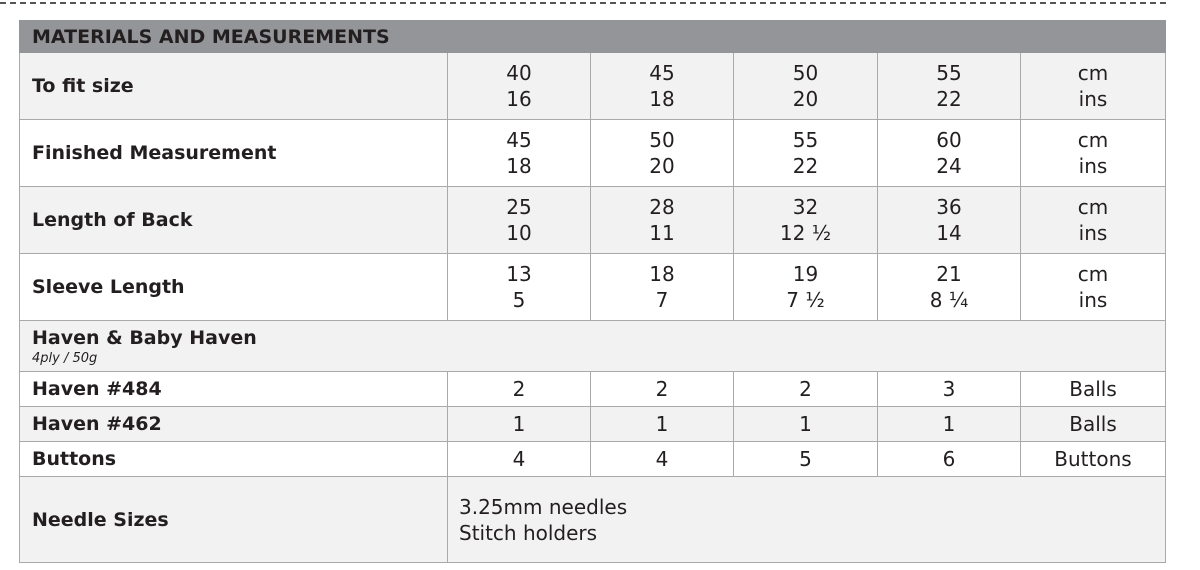 The image size is (1200, 570). What do you see at coordinates (805, 287) in the screenshot?
I see `size-cell: 19 7 ½` at bounding box center [805, 287].